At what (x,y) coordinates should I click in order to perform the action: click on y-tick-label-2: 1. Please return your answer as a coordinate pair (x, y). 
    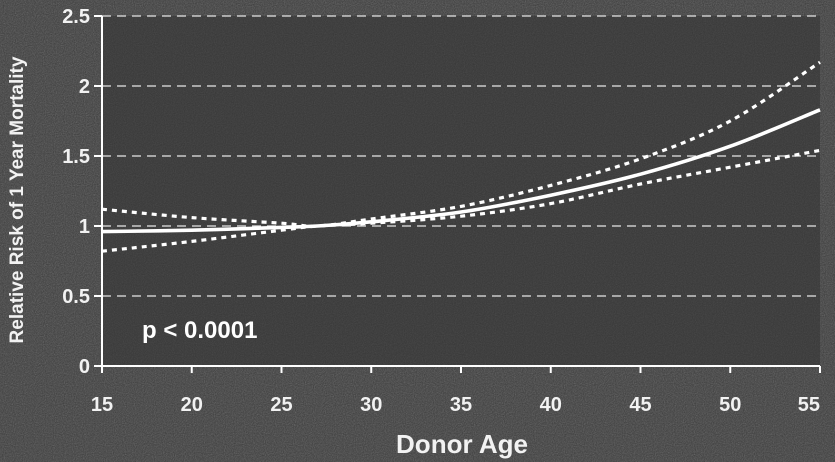
    Looking at the image, I should click on (84, 227).